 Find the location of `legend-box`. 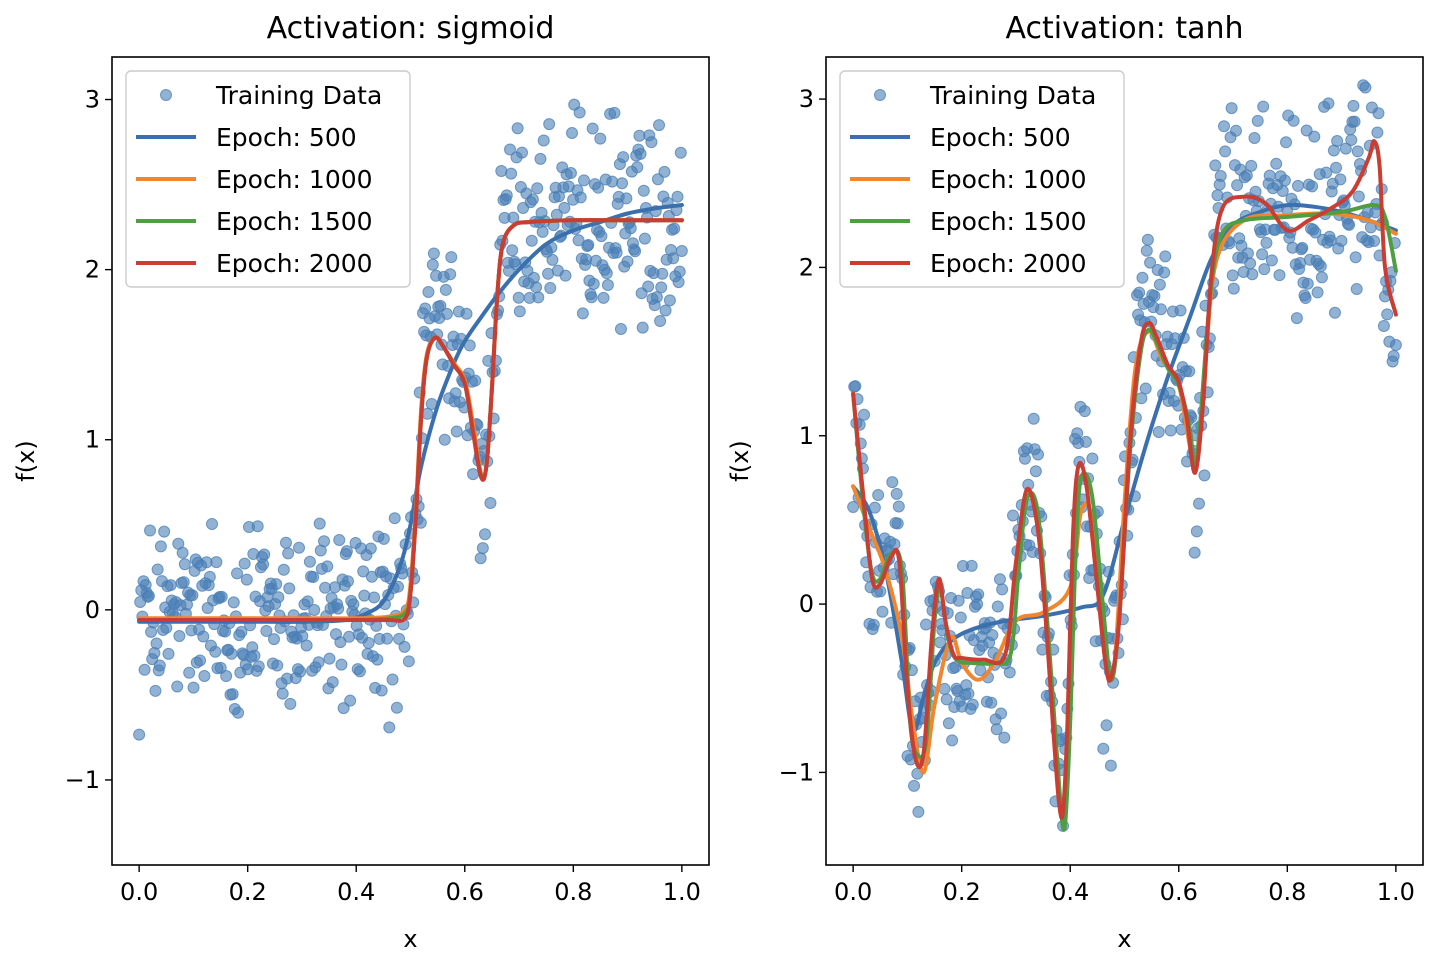

legend-box is located at coordinates (982, 179).